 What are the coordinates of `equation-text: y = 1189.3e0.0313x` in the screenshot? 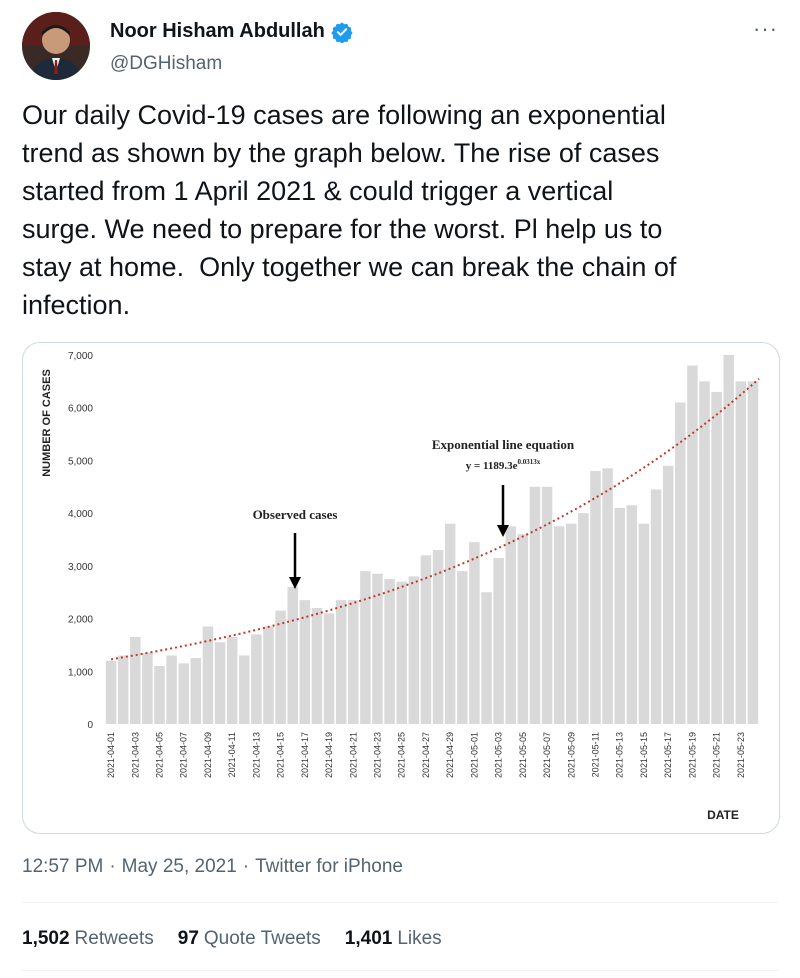 It's located at (503, 465).